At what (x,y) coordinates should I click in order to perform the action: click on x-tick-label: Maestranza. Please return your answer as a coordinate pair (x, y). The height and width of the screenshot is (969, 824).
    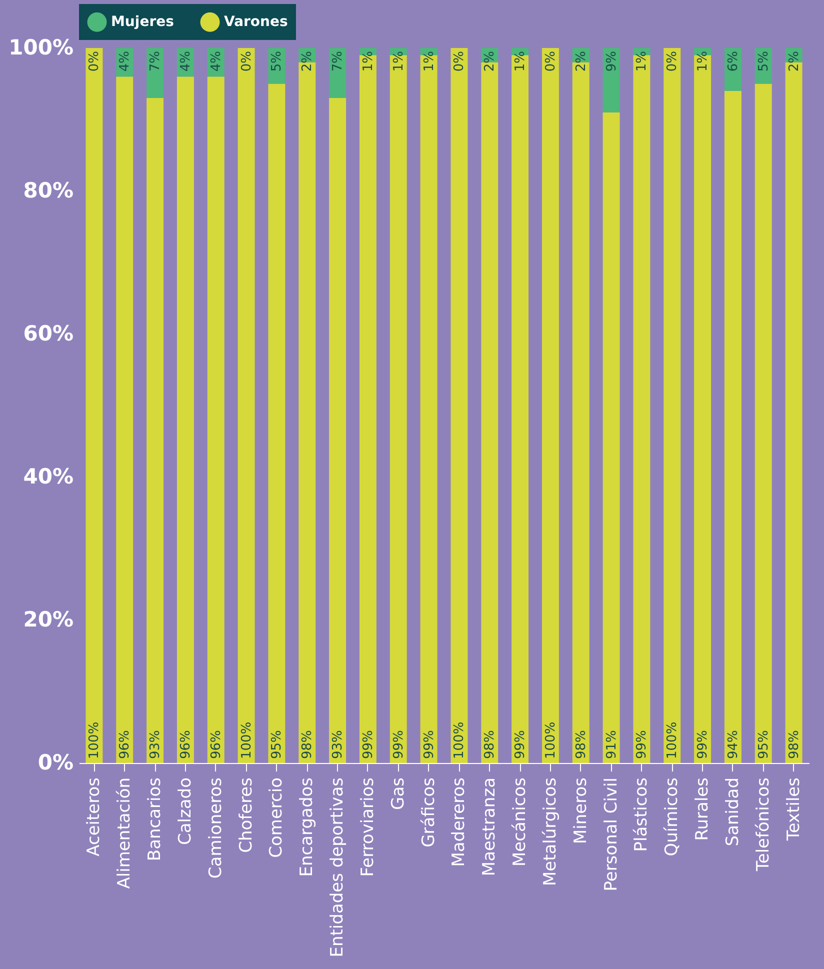
    Looking at the image, I should click on (490, 827).